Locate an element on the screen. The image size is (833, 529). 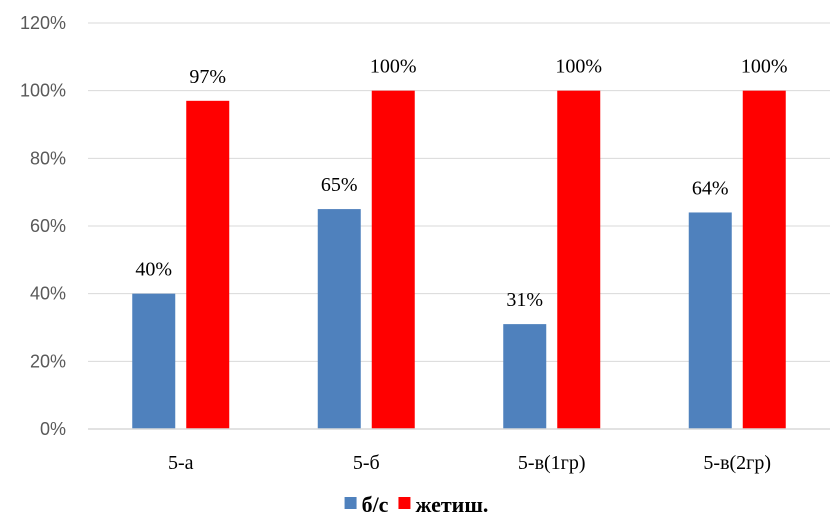
data-label: 40% is located at coordinates (153, 270).